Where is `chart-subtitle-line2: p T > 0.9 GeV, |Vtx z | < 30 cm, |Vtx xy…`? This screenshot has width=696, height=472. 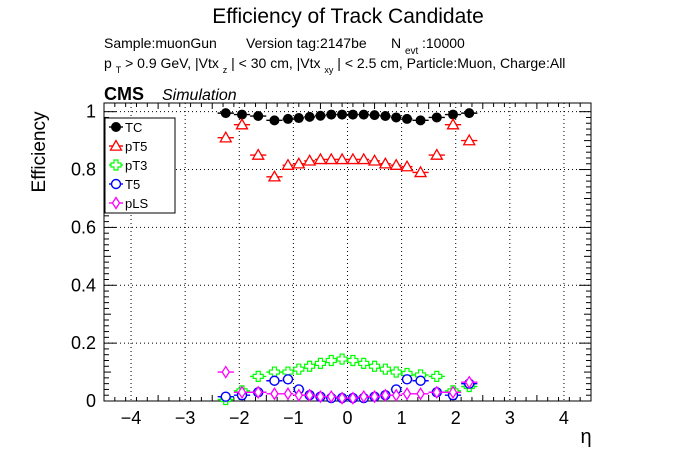 chart-subtitle-line2: p T > 0.9 GeV, |Vtx z | < 30 cm, |Vtx xy… is located at coordinates (334, 65).